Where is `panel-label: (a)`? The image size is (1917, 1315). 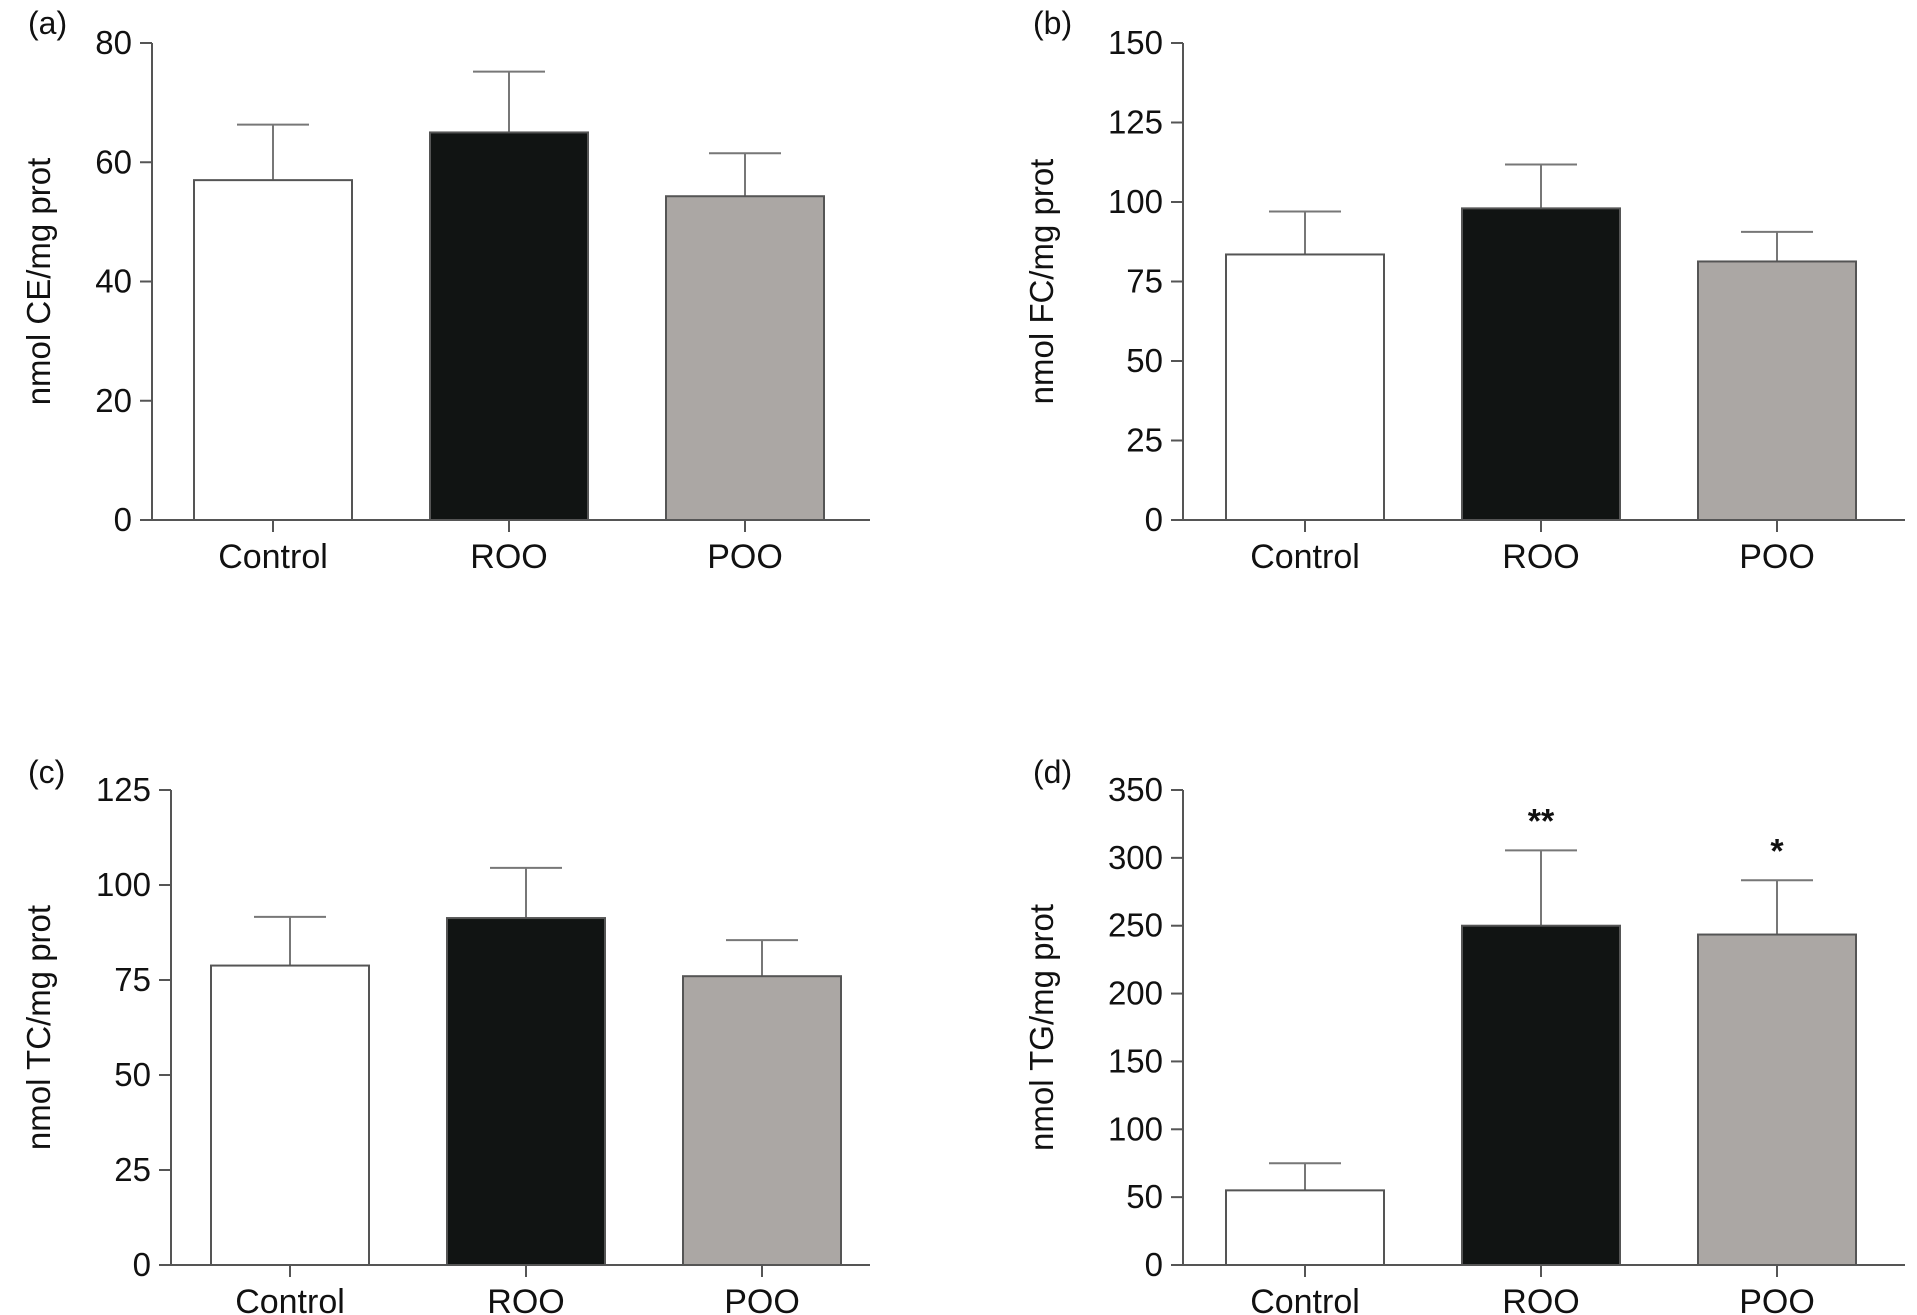
panel-label: (a) is located at coordinates (47, 23).